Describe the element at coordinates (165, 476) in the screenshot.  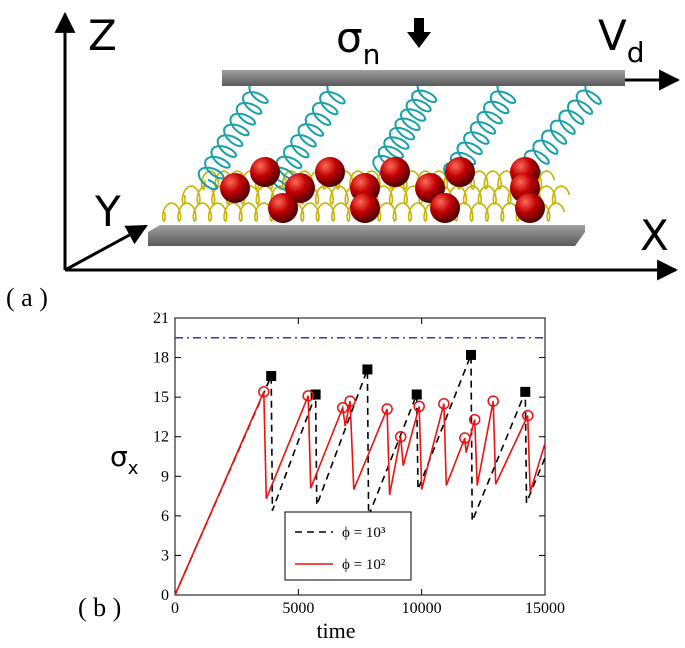
I see `y-tick-label: 9` at that location.